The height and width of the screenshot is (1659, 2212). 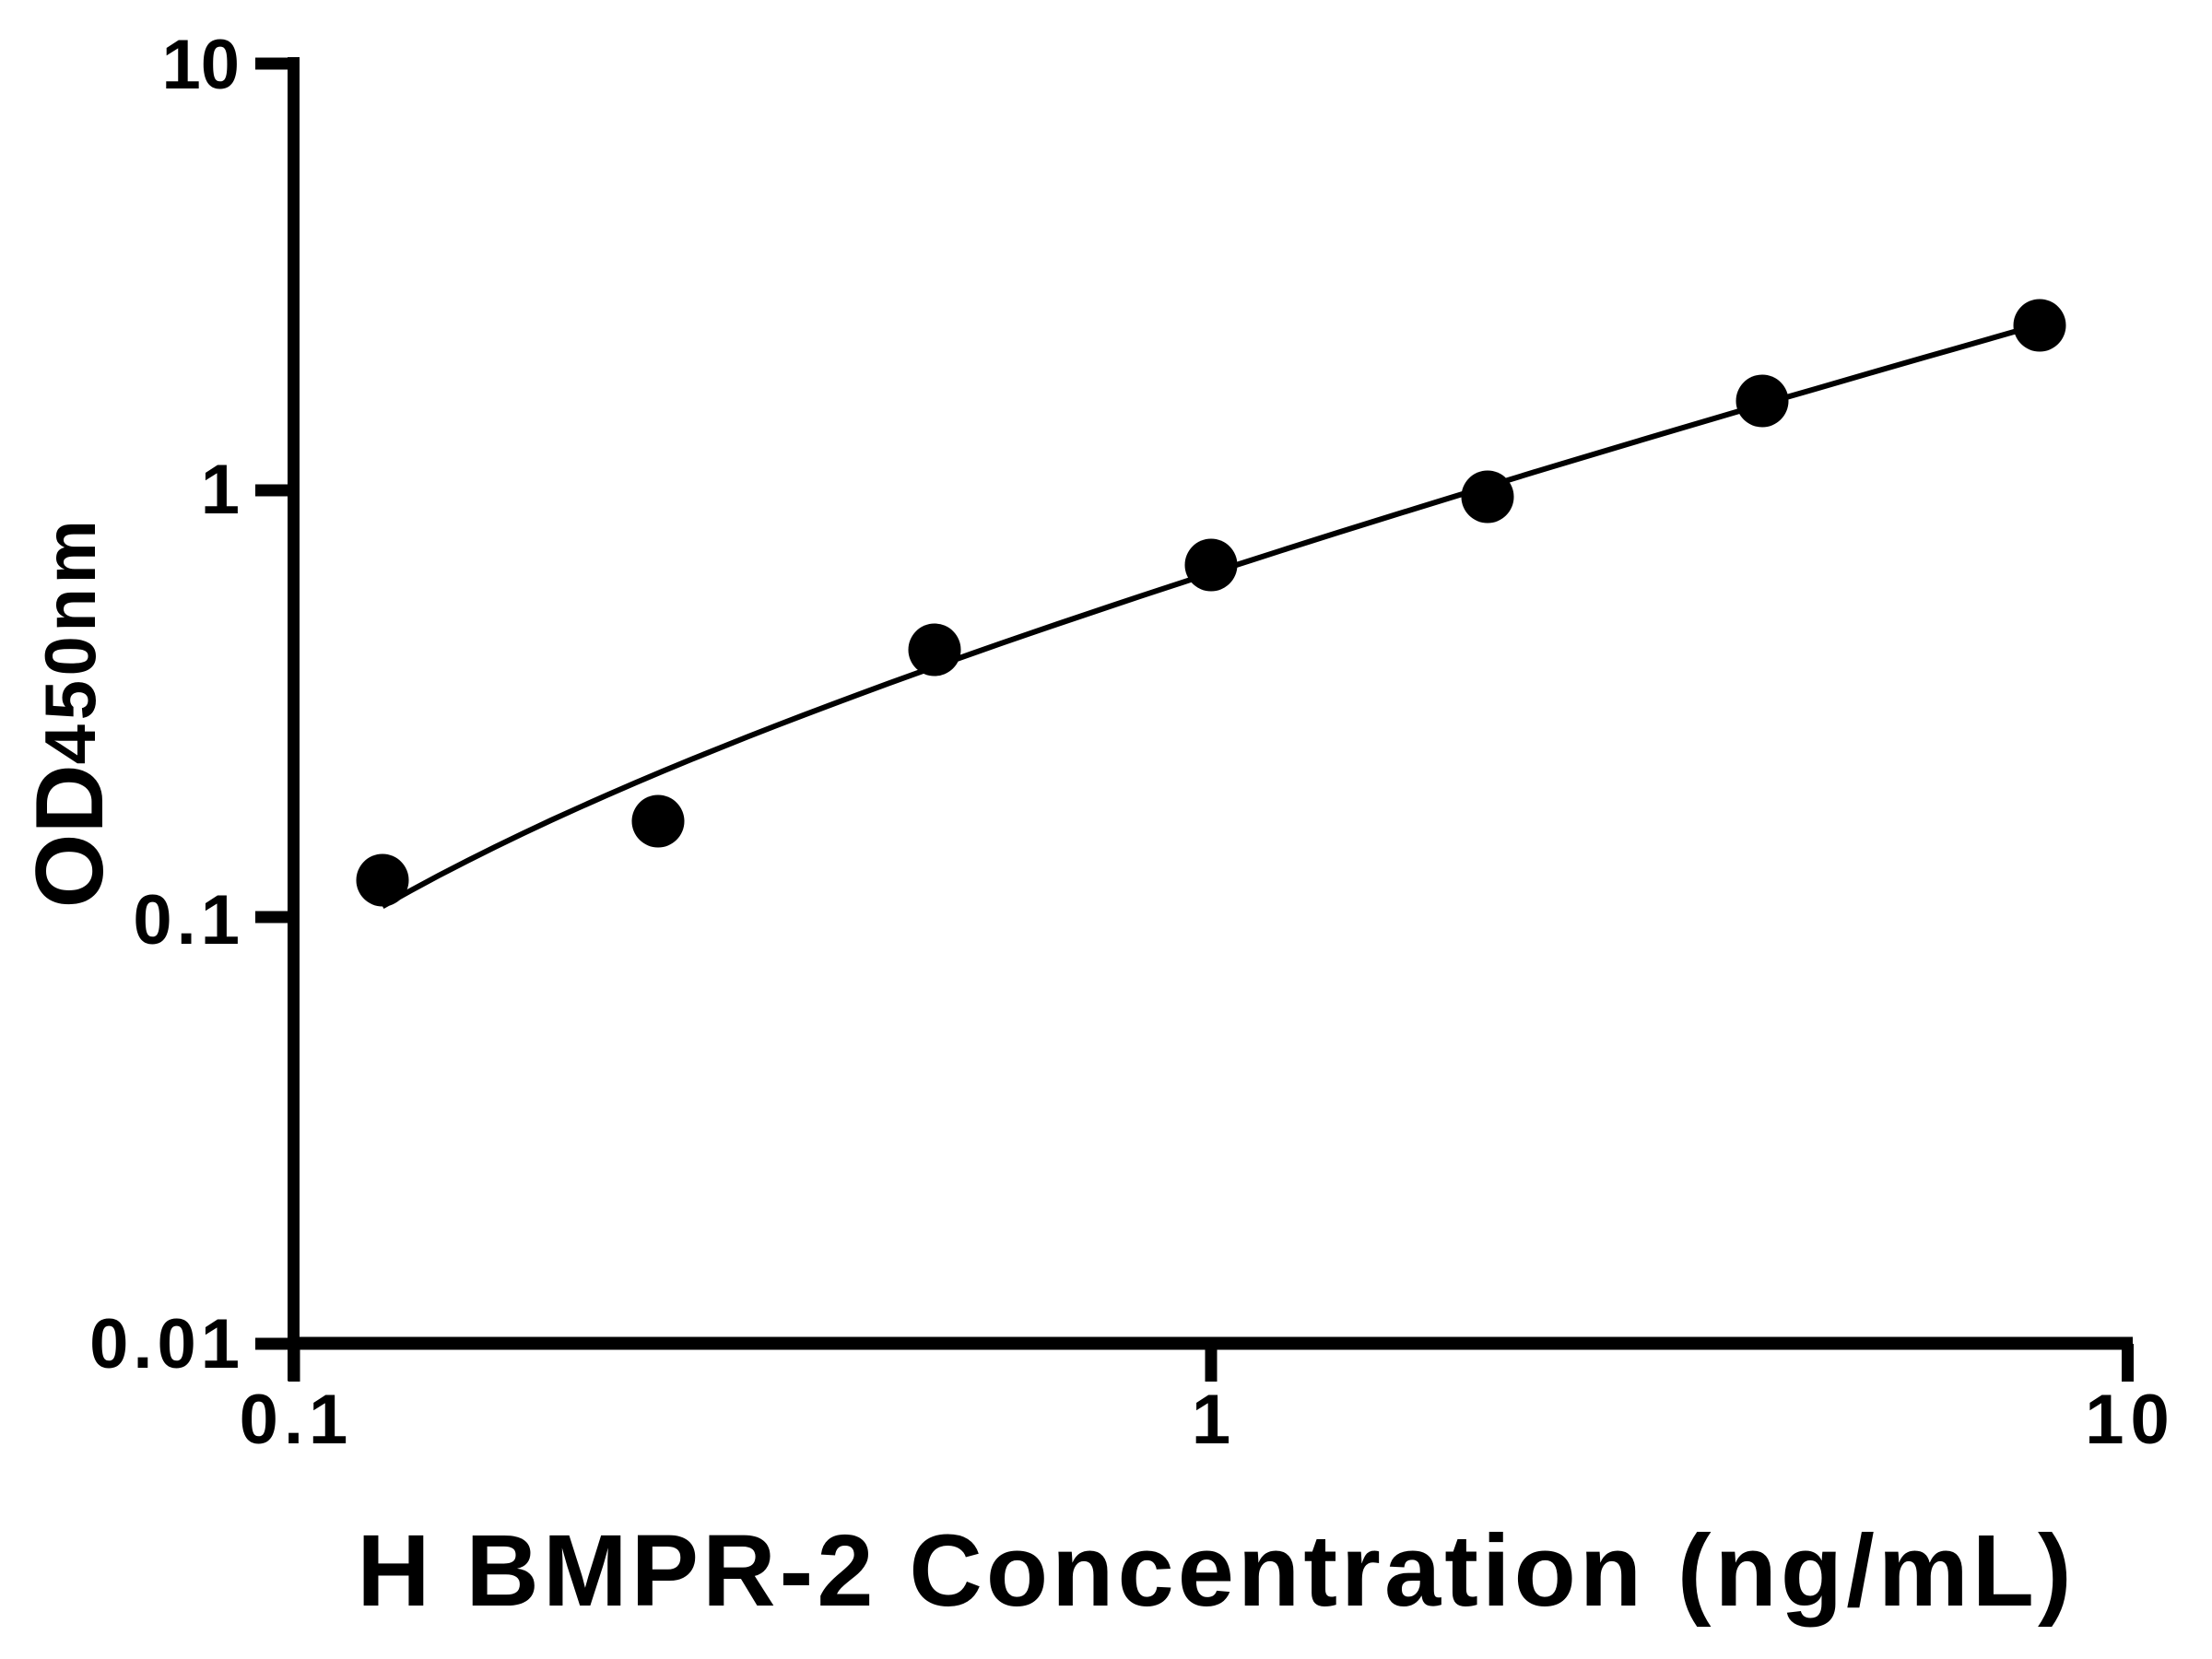 I want to click on svg-text: H BMPR-2 Concentration (ng/mL), so click(x=1216, y=1571).